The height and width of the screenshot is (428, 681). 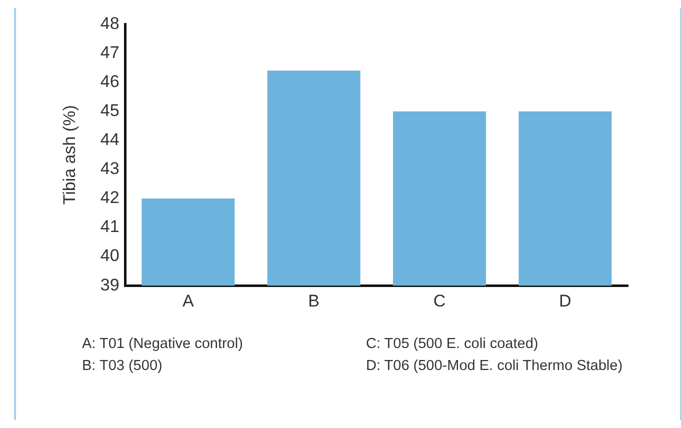 What do you see at coordinates (110, 110) in the screenshot?
I see `y-tick-label: 45` at bounding box center [110, 110].